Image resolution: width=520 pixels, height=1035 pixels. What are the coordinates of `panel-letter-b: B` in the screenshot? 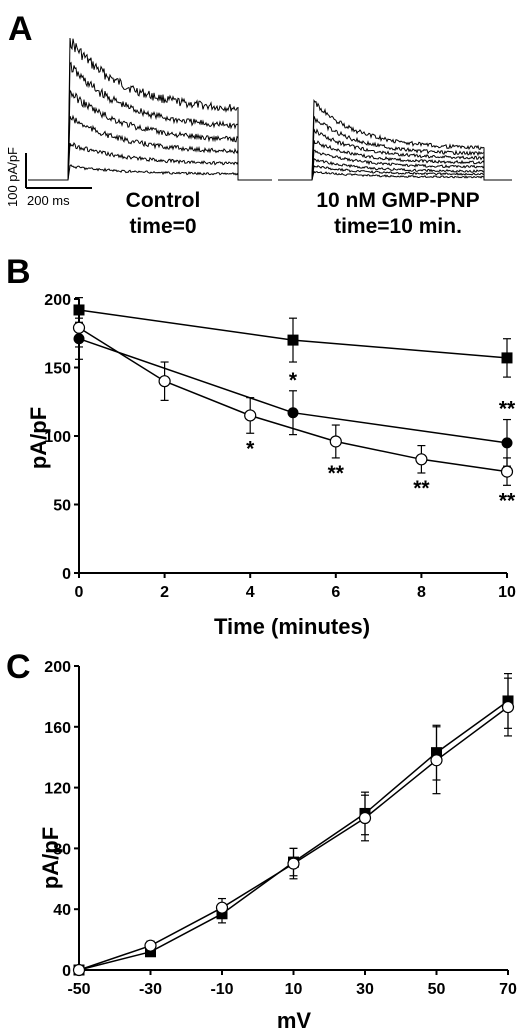 It's located at (18, 272).